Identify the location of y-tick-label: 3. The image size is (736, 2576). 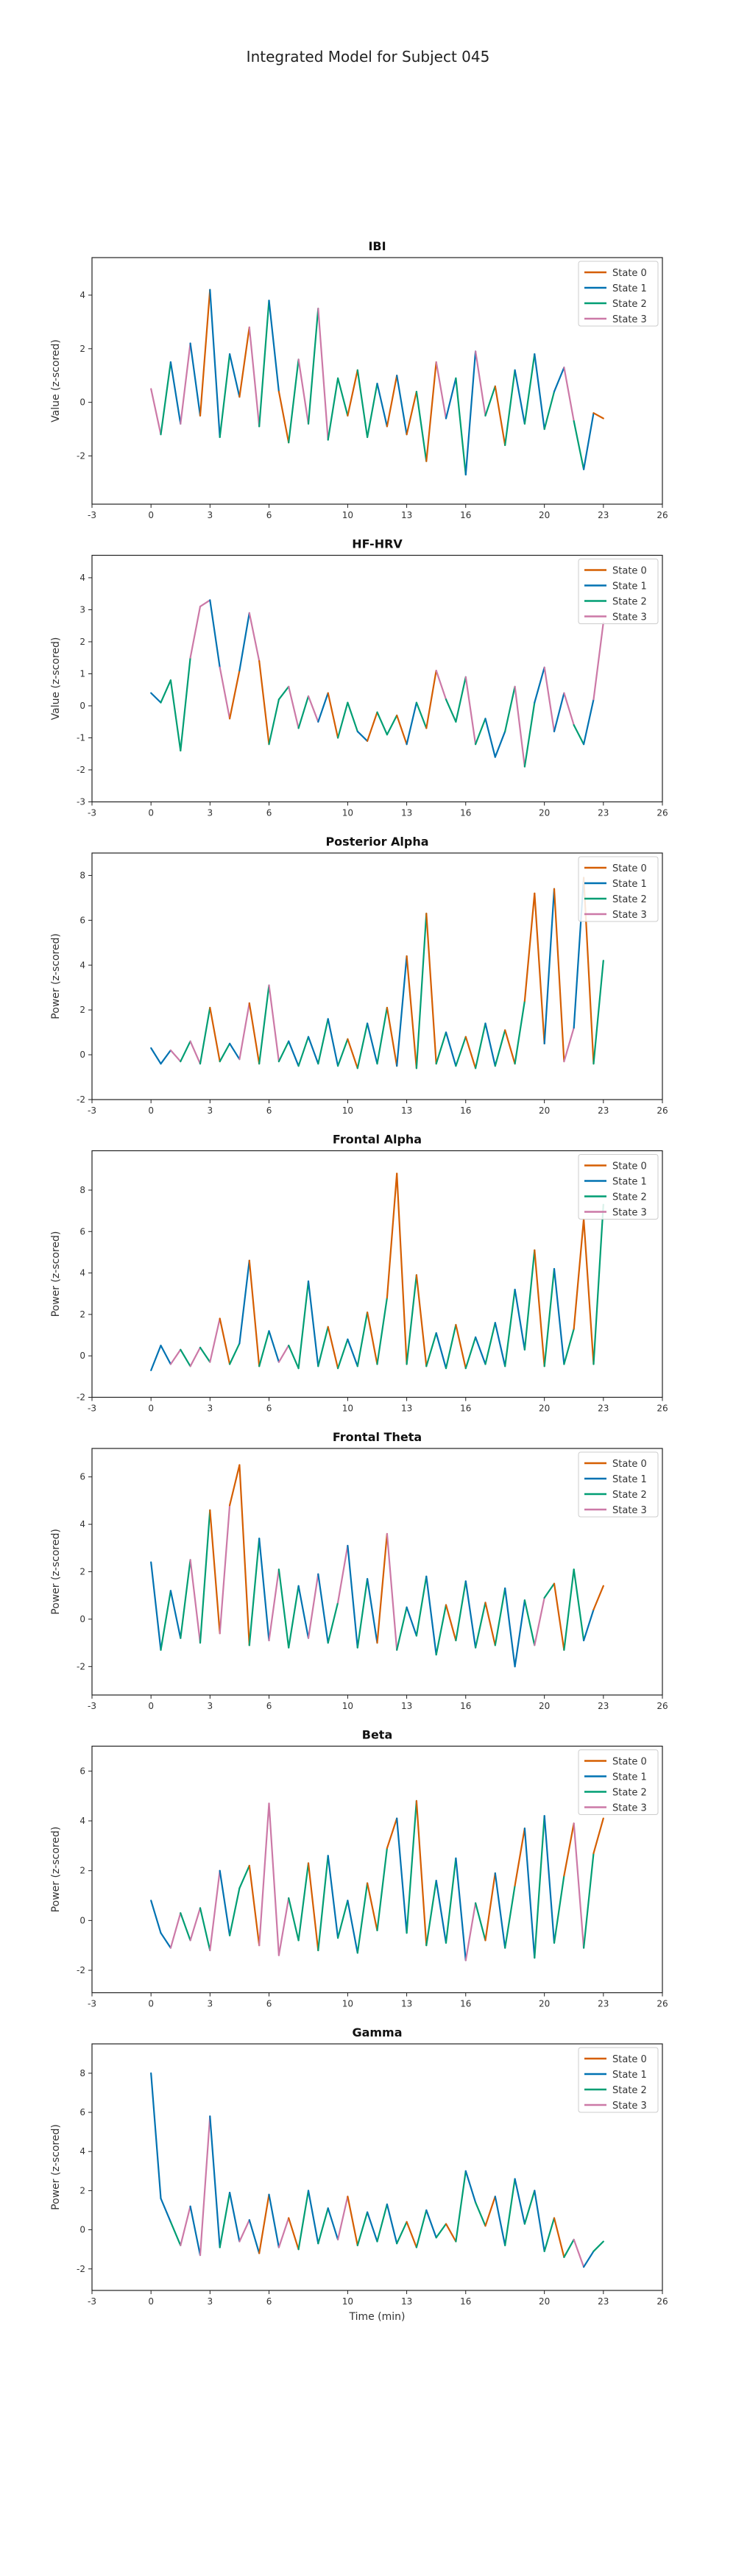
(82, 609).